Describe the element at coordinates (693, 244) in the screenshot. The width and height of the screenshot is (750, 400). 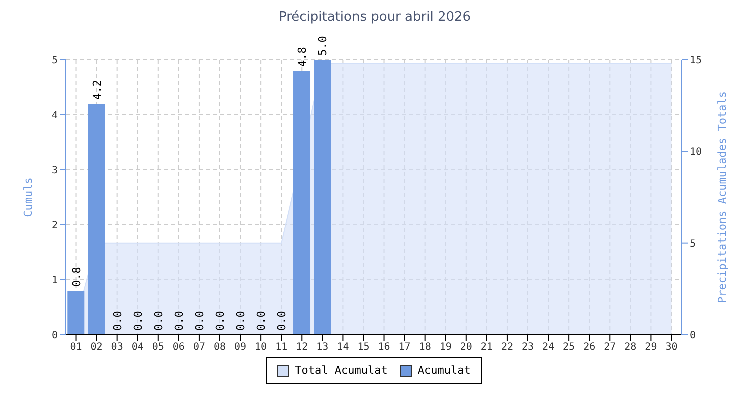
I see `y2-tick-label: 5` at that location.